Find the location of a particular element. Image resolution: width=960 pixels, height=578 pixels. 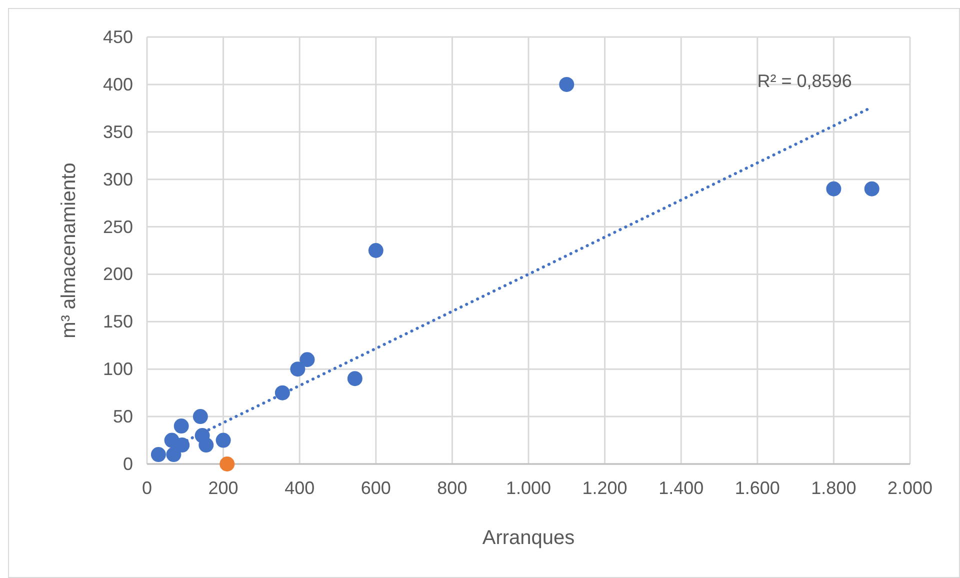

y-tick-label: 0 is located at coordinates (127, 464).